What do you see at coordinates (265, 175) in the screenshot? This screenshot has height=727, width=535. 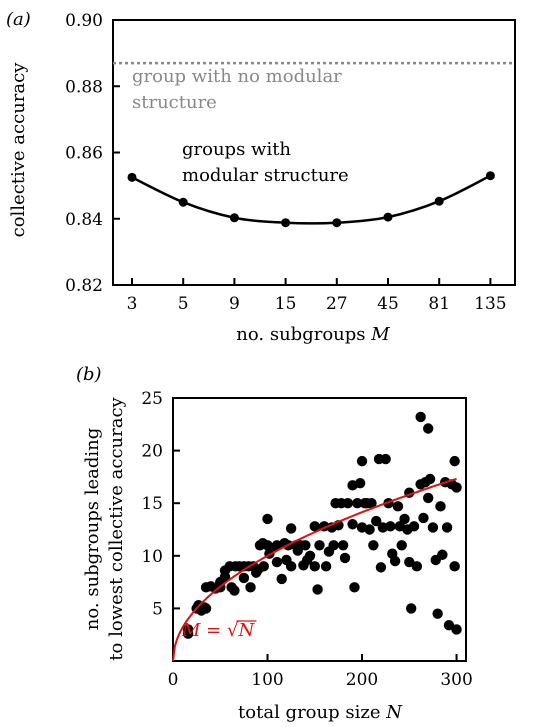 I see `series-label-2: modular structure` at bounding box center [265, 175].